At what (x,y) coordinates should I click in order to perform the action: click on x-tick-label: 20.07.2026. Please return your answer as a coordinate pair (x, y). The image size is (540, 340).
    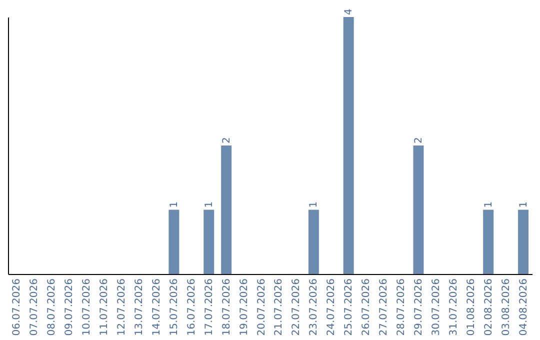
    Looking at the image, I should click on (262, 307).